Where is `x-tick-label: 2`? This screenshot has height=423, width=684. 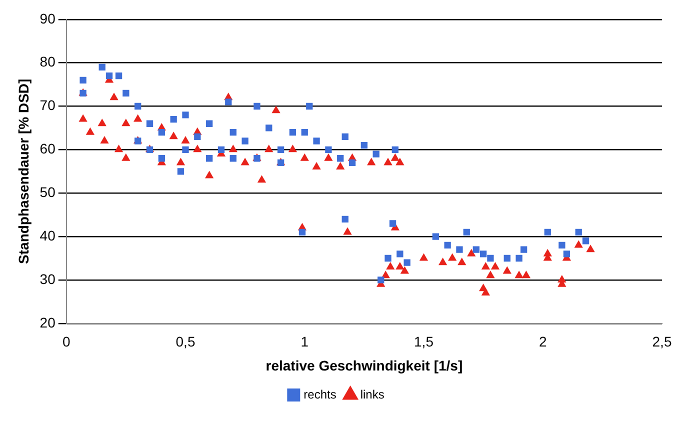 x-tick-label: 2 is located at coordinates (542, 342).